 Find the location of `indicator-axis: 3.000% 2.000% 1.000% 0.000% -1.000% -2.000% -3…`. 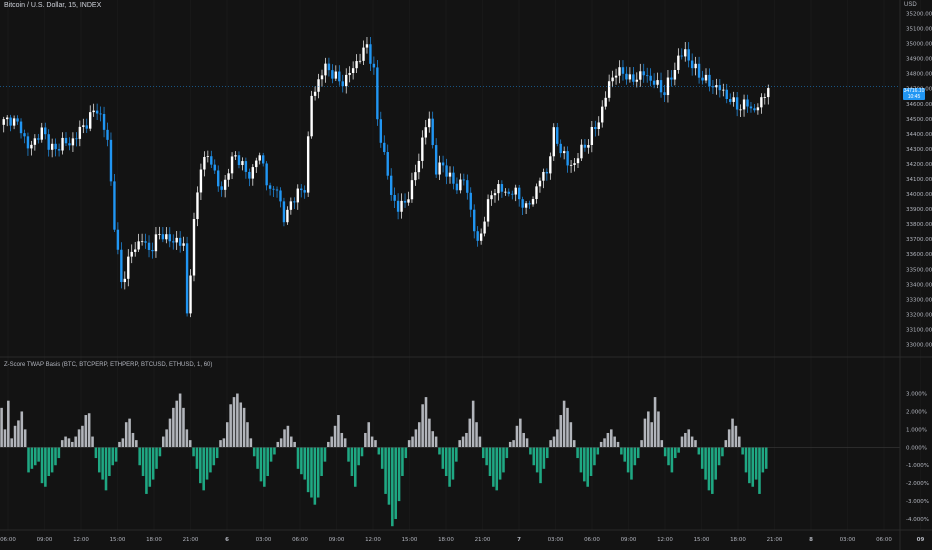

indicator-axis: 3.000% 2.000% 1.000% 0.000% -1.000% -2.000% -3… is located at coordinates (917, 458).